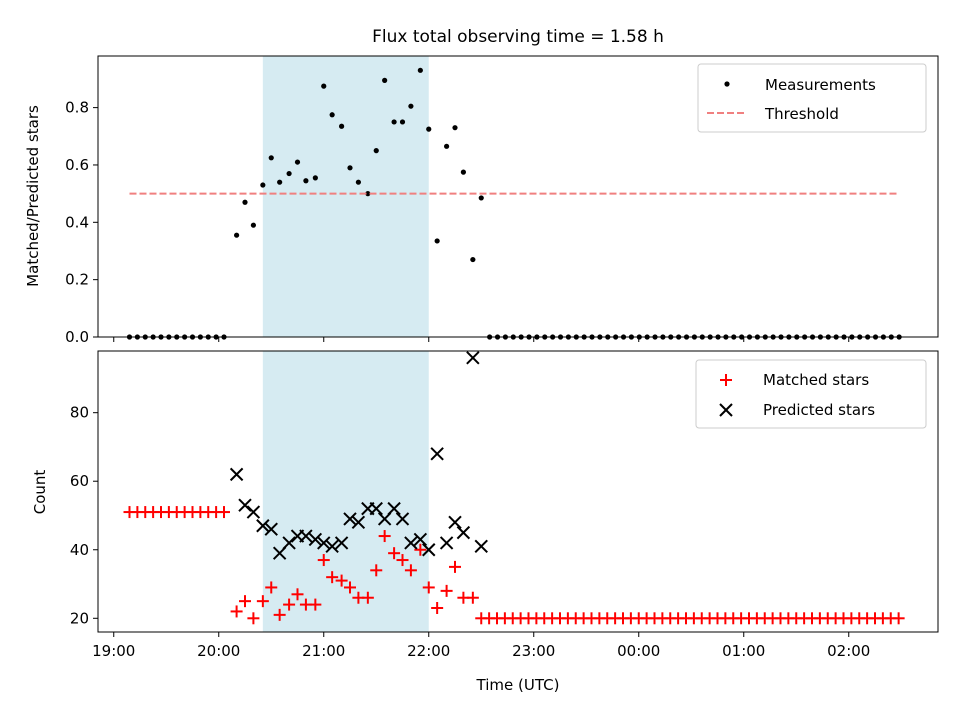  What do you see at coordinates (816, 380) in the screenshot?
I see `legend-matched-label: Matched stars` at bounding box center [816, 380].